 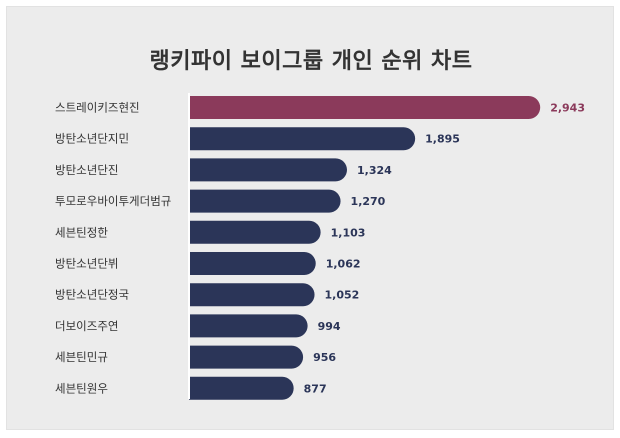 What do you see at coordinates (86, 264) in the screenshot?
I see `category-label: 방탄소년단뷔` at bounding box center [86, 264].